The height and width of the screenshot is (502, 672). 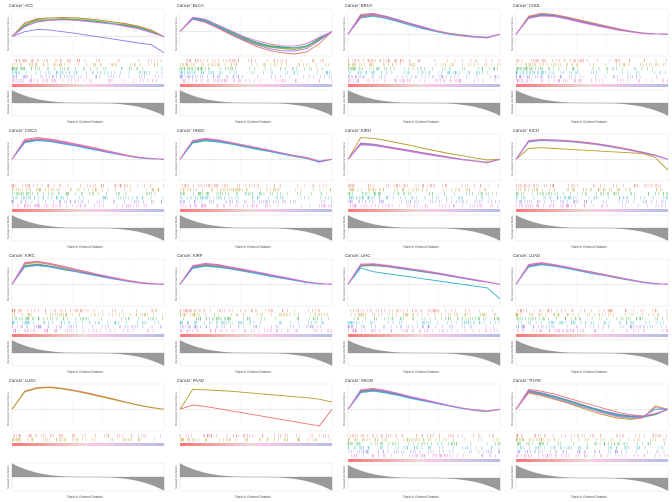 What do you see at coordinates (526, 130) in the screenshot?
I see `panel-title: Cancer: KICH` at bounding box center [526, 130].